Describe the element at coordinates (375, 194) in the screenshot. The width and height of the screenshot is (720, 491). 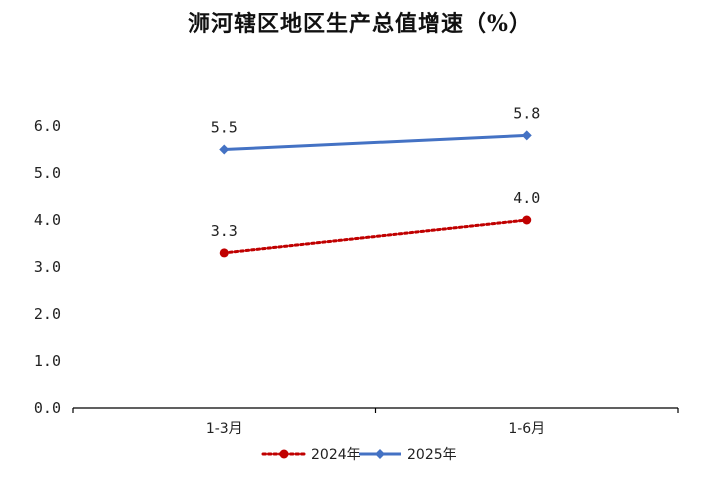
I see `series-layer` at that location.